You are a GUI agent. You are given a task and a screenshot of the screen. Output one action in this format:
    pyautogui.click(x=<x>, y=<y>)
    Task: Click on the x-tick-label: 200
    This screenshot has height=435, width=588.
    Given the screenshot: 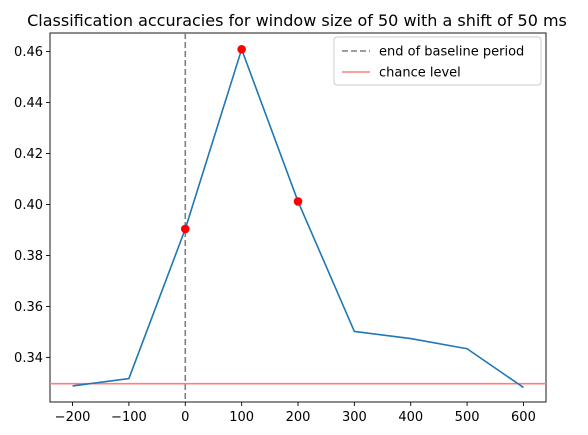 What is the action you would take?
    pyautogui.click(x=298, y=417)
    